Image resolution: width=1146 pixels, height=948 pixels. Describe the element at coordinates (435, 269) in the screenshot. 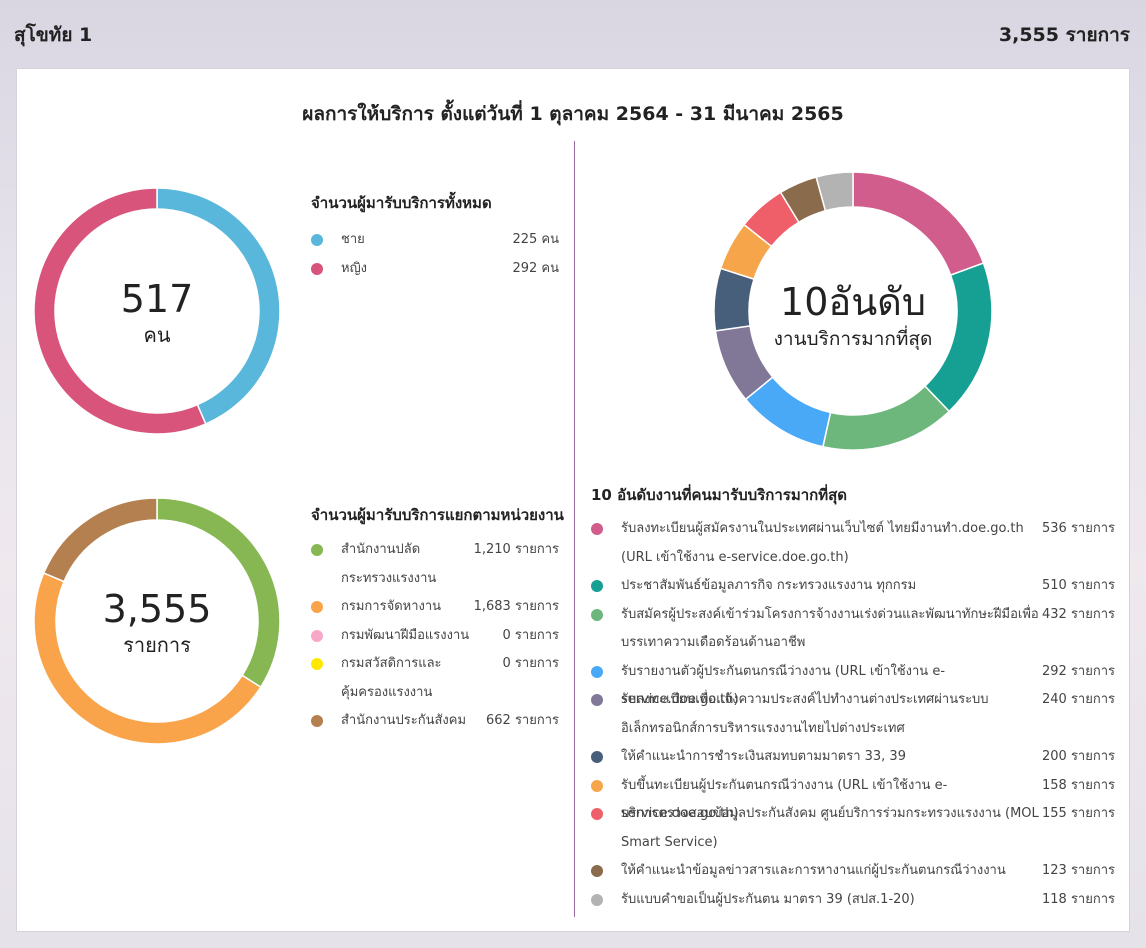

I see `legend-item: หญิง 292 คน` at that location.